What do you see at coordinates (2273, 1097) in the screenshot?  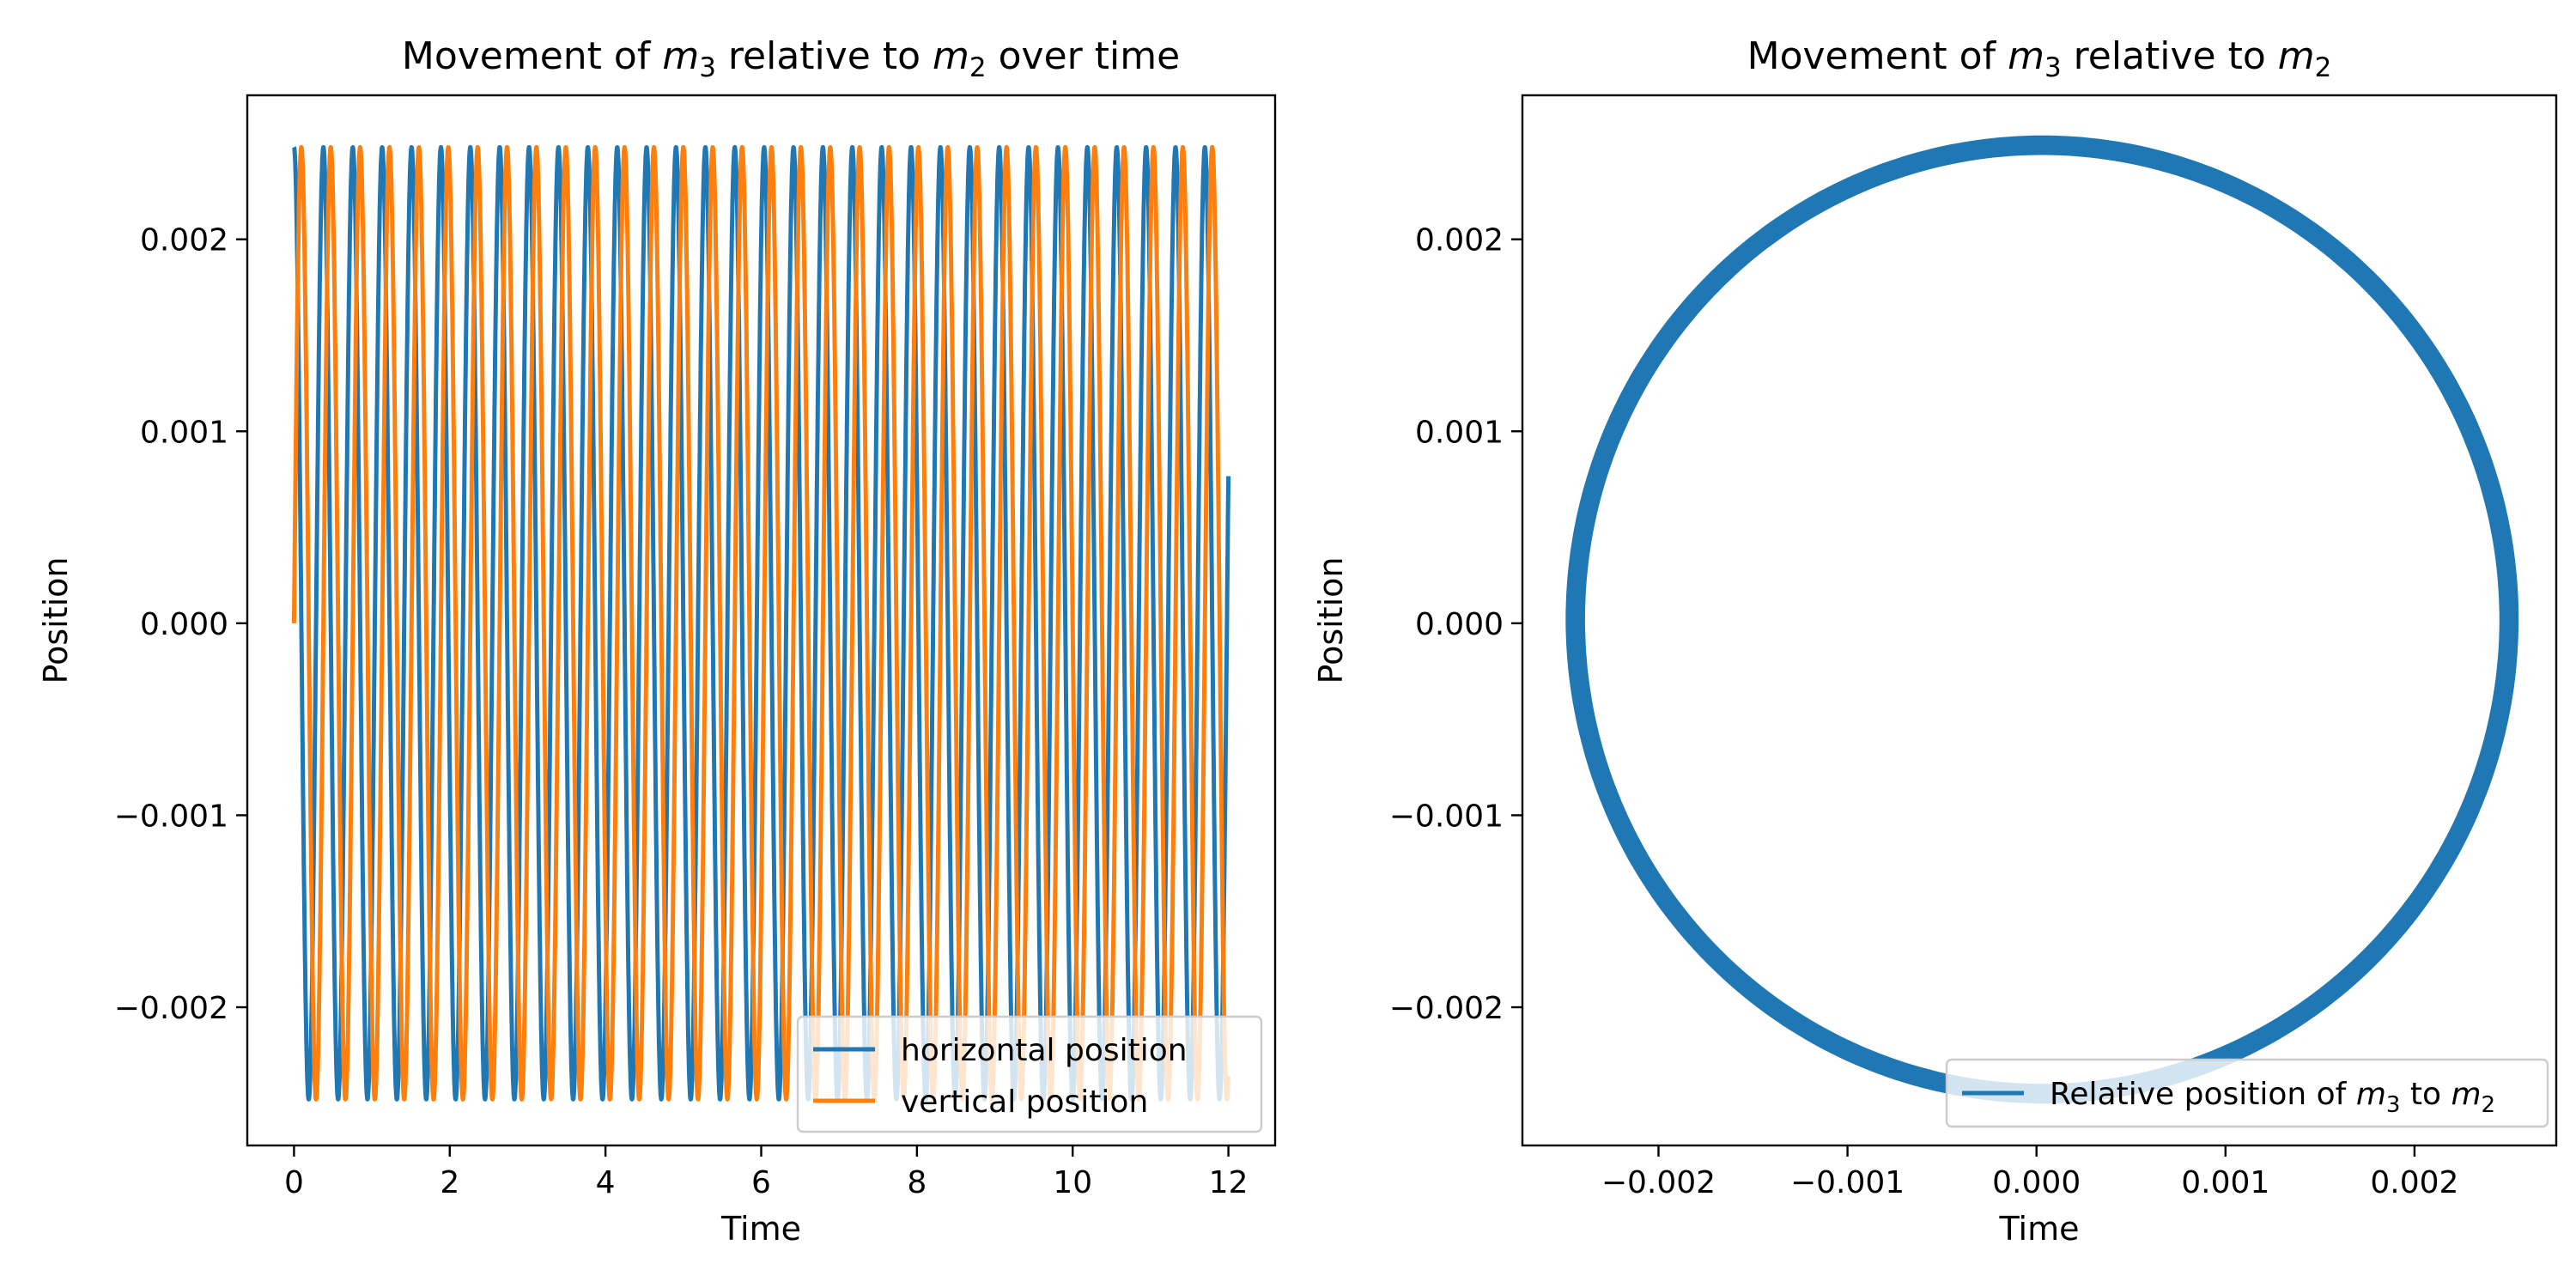 I see `legend-label: Relative position of m3 to m2` at bounding box center [2273, 1097].